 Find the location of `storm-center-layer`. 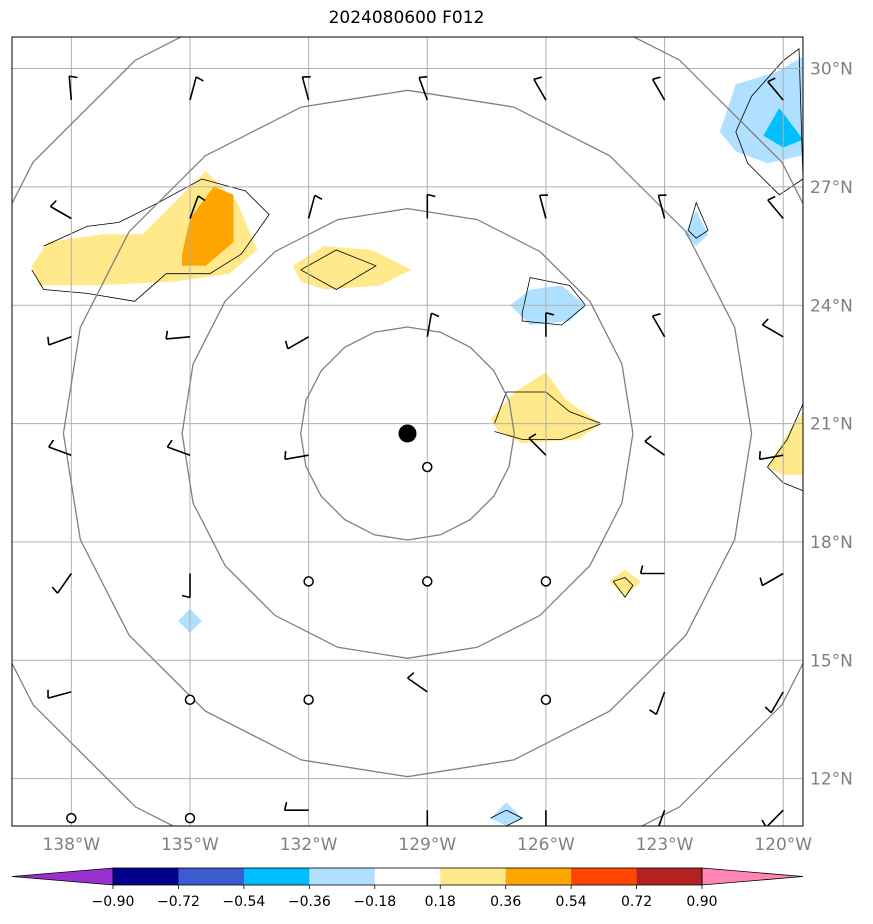

storm-center-layer is located at coordinates (407, 433).